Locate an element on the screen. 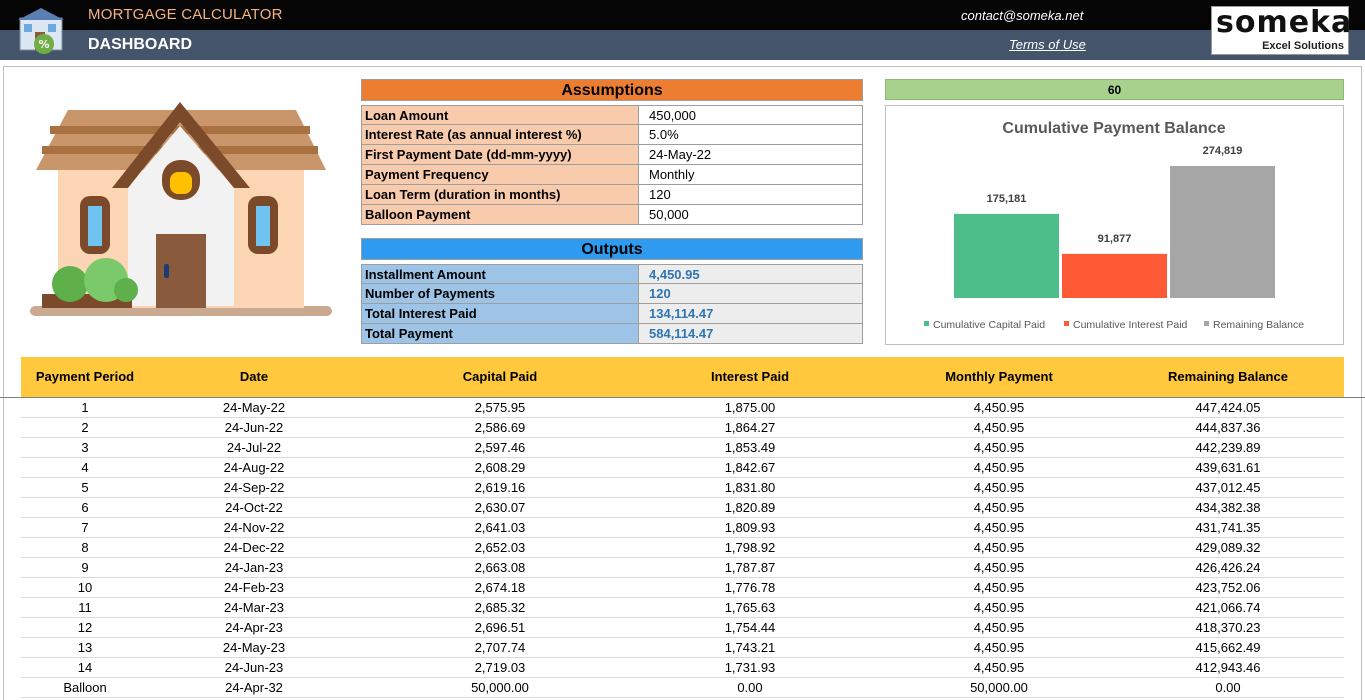 The height and width of the screenshot is (700, 1365). table-cell: 24-Sep-22 is located at coordinates (254, 487).